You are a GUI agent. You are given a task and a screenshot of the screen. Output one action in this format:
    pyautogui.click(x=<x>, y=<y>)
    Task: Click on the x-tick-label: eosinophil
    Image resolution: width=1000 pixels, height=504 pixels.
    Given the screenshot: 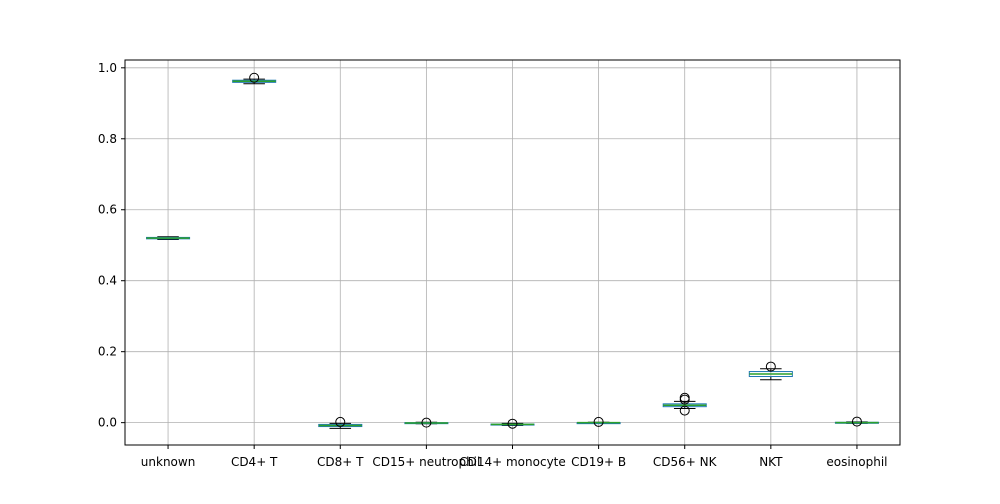 What is the action you would take?
    pyautogui.click(x=856, y=462)
    